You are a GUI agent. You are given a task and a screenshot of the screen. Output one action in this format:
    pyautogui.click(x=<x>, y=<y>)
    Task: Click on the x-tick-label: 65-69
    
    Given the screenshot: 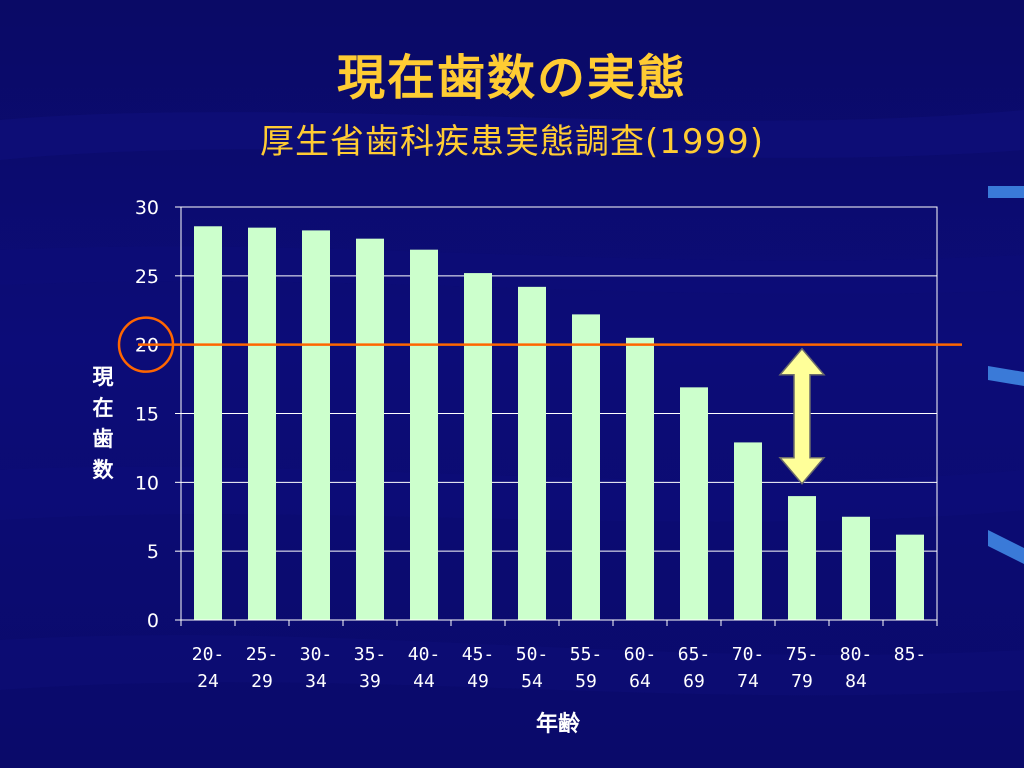 What is the action you would take?
    pyautogui.click(x=694, y=668)
    